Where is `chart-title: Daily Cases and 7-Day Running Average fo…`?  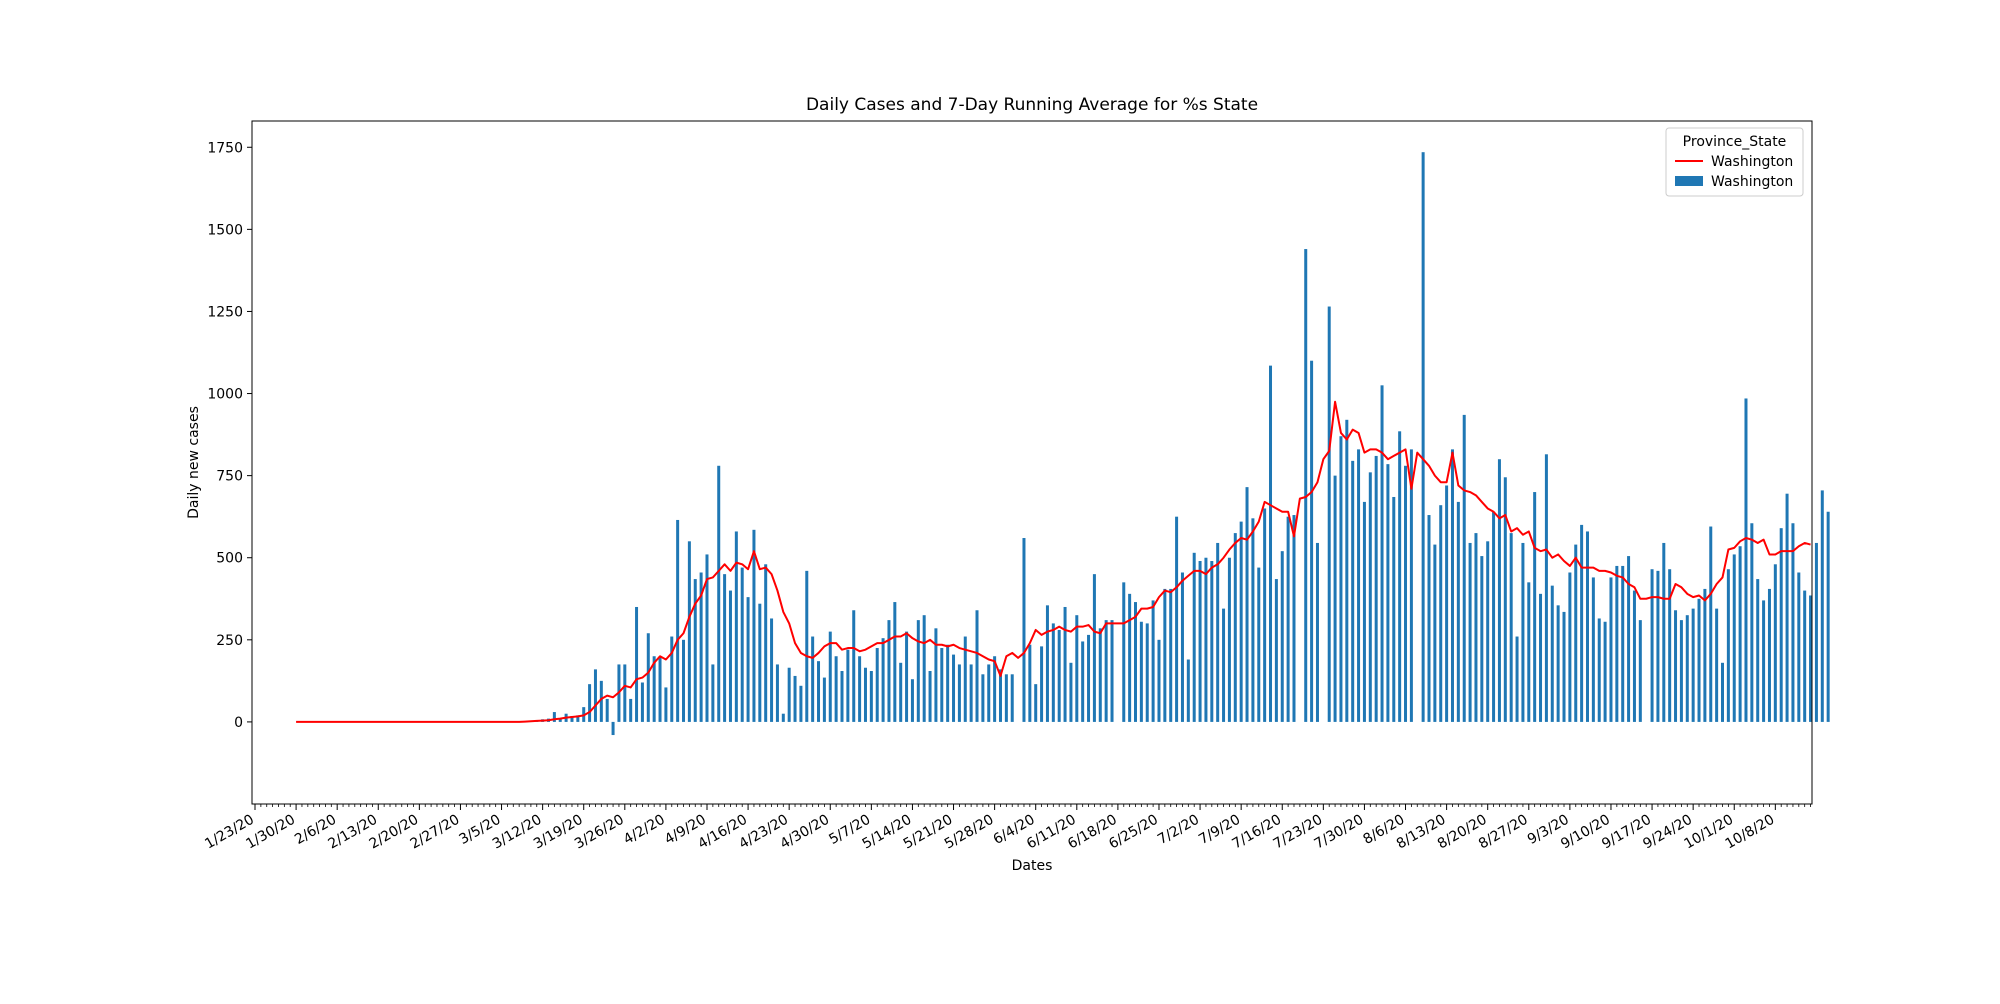
chart-title: Daily Cases and 7-Day Running Average fo… is located at coordinates (1032, 105).